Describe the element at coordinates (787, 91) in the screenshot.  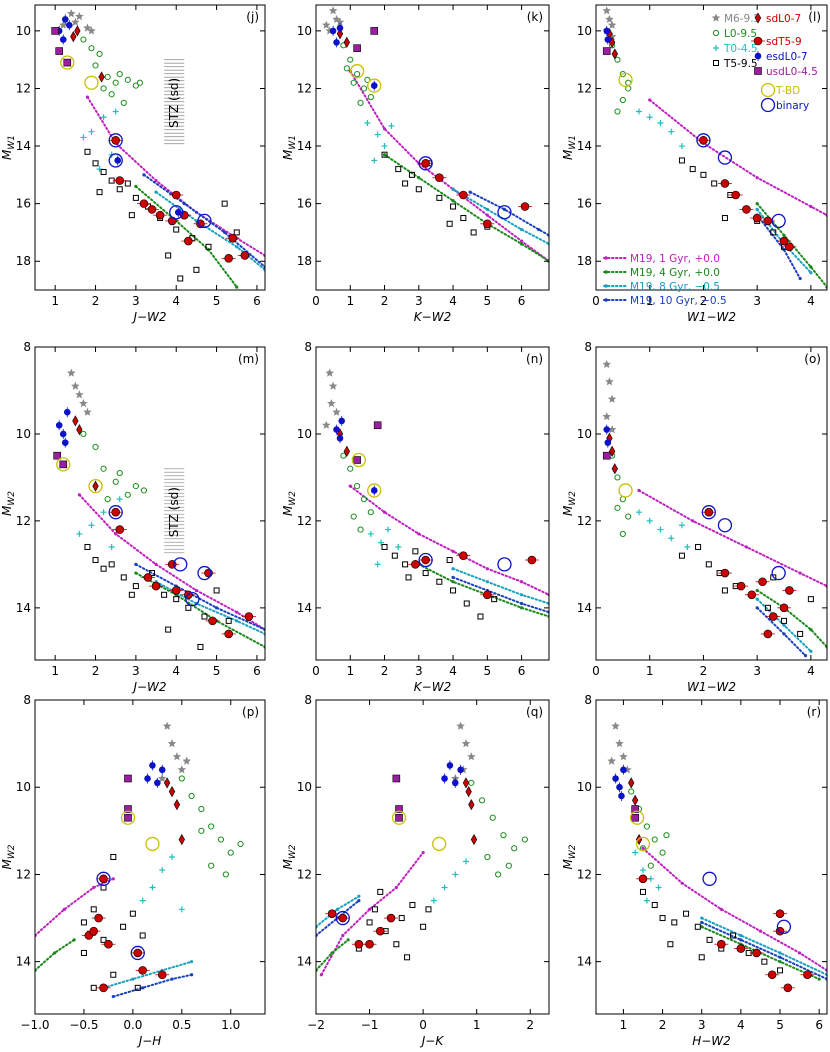
I see `legend-label-TBD: T-BD` at that location.